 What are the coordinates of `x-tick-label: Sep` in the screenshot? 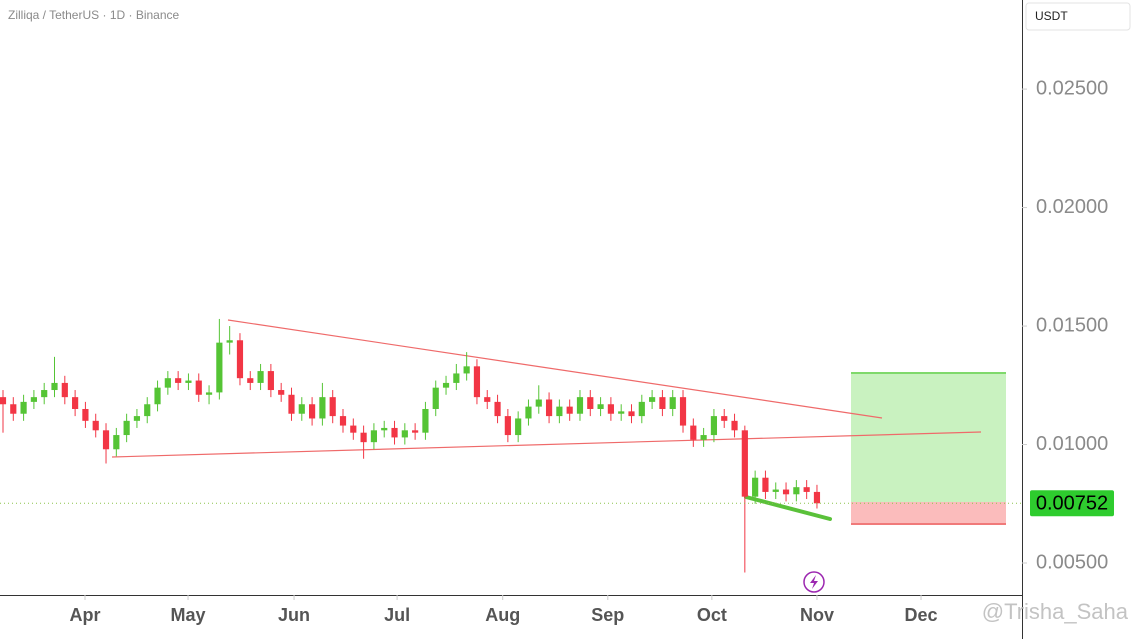 It's located at (607, 615).